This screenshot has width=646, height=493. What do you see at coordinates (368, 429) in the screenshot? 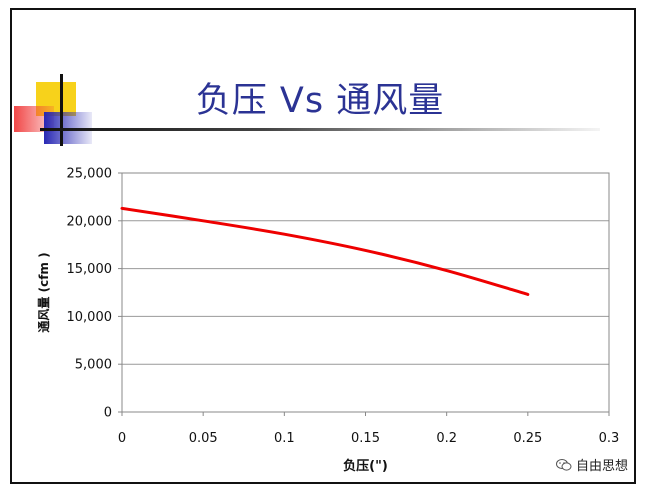
I see `x-axis-ticks: 0 0.05 0.1 0.15 0.2 0.25 0.3` at bounding box center [368, 429].